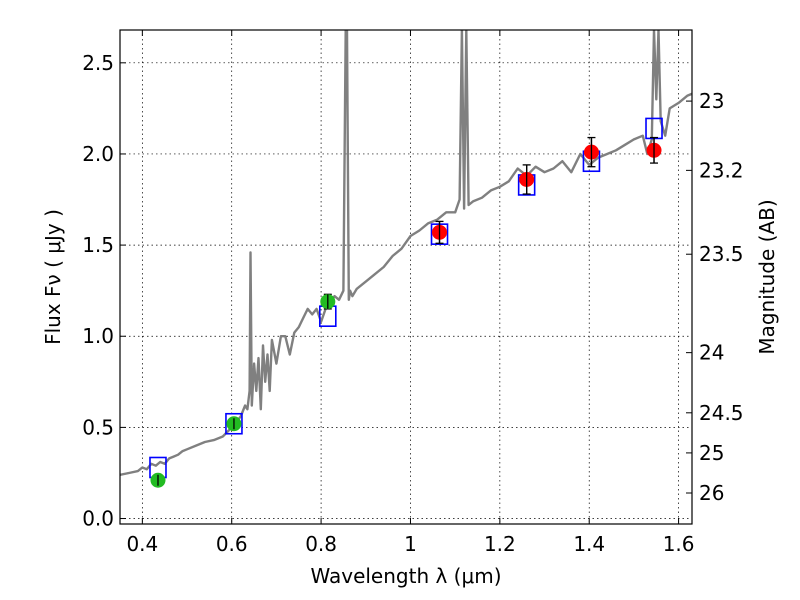 The height and width of the screenshot is (600, 800). What do you see at coordinates (500, 544) in the screenshot?
I see `x-tick-label: 1.2` at bounding box center [500, 544].